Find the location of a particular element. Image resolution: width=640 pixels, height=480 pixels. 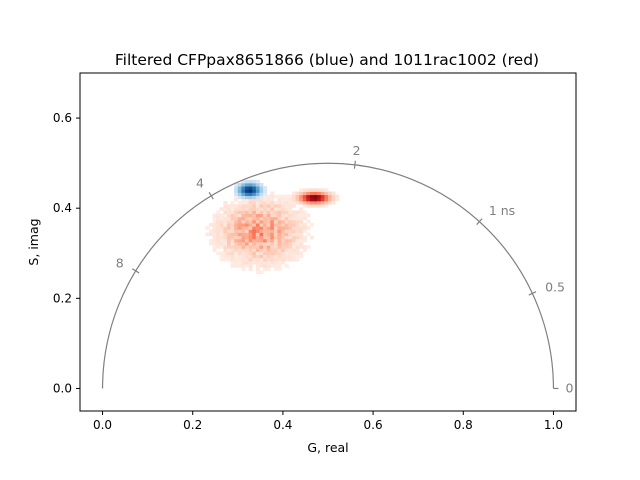

lifetime-tick is located at coordinates (211, 195).